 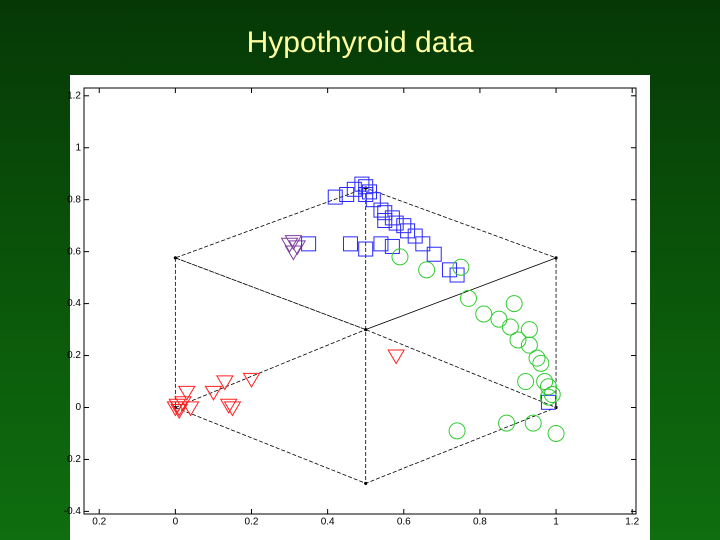 What do you see at coordinates (632, 522) in the screenshot?
I see `x-tick-label: 1.2` at bounding box center [632, 522].